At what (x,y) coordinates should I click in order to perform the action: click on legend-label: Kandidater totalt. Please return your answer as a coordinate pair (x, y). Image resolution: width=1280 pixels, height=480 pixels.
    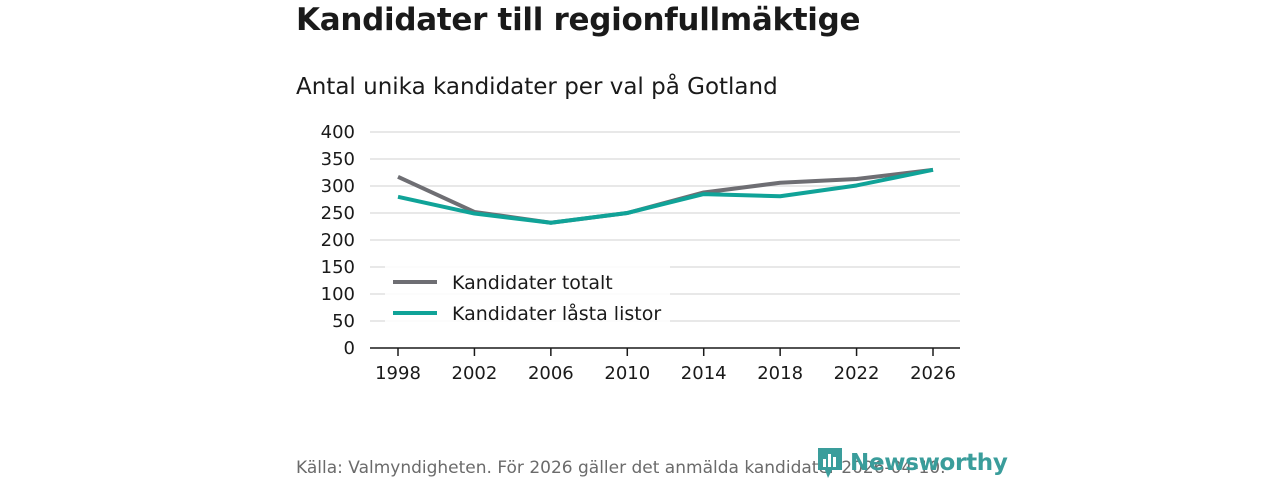
    Looking at the image, I should click on (532, 283).